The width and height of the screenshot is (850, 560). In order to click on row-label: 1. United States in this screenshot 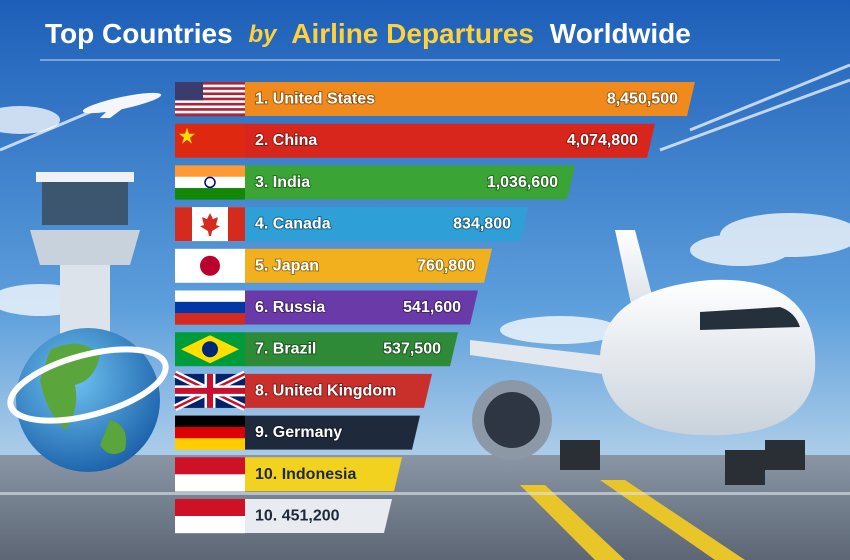, I will do `click(315, 99)`.